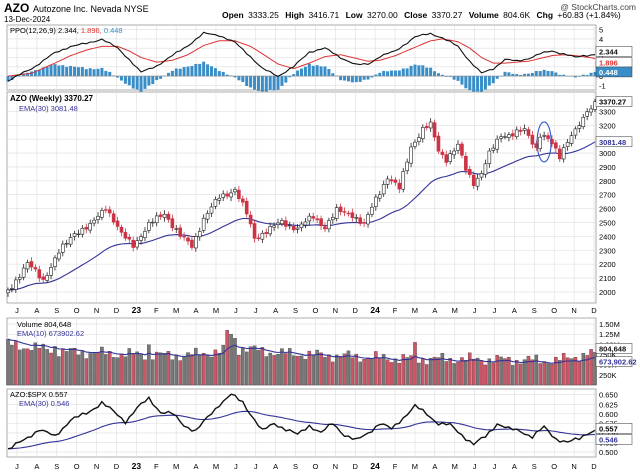 The height and width of the screenshot is (474, 640). I want to click on y-tick-label: 2300, so click(607, 250).